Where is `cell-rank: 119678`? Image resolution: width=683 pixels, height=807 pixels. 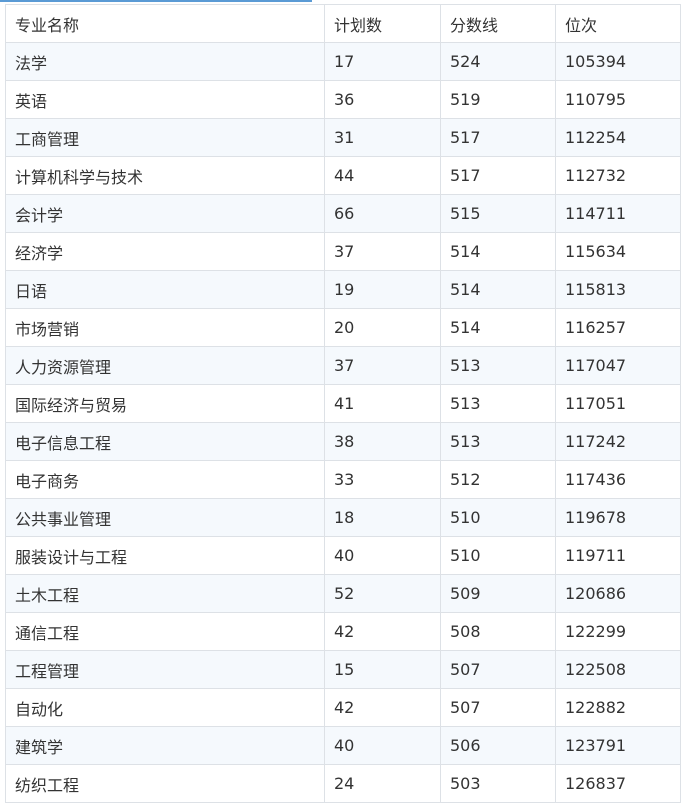
cell-rank: 119678 is located at coordinates (618, 517).